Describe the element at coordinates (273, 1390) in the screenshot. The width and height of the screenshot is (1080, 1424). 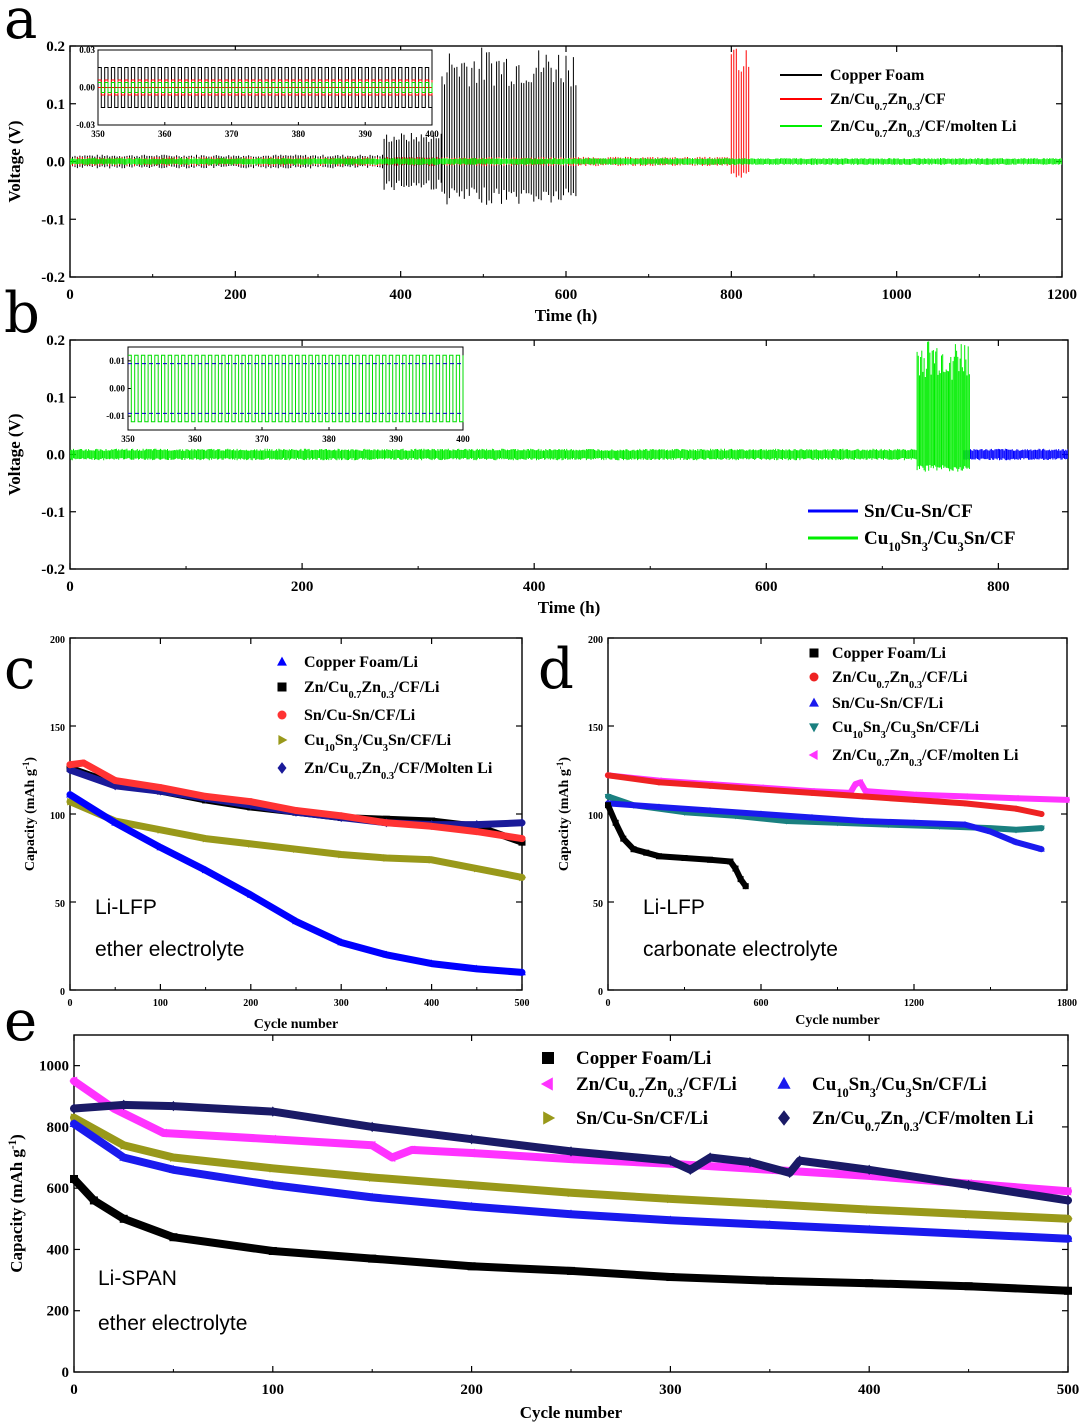
I see `x-tick-label: 100` at that location.